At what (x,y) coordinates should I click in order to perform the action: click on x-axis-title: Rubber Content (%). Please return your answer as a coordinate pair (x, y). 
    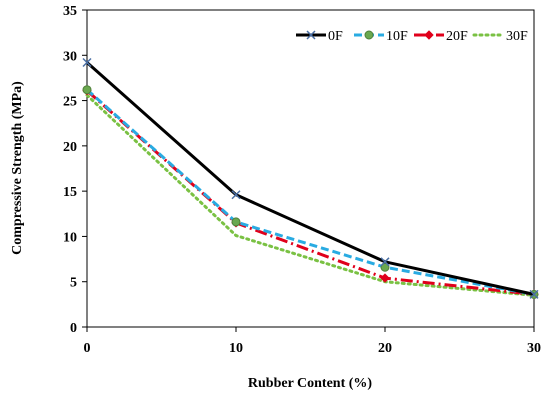
    Looking at the image, I should click on (310, 383).